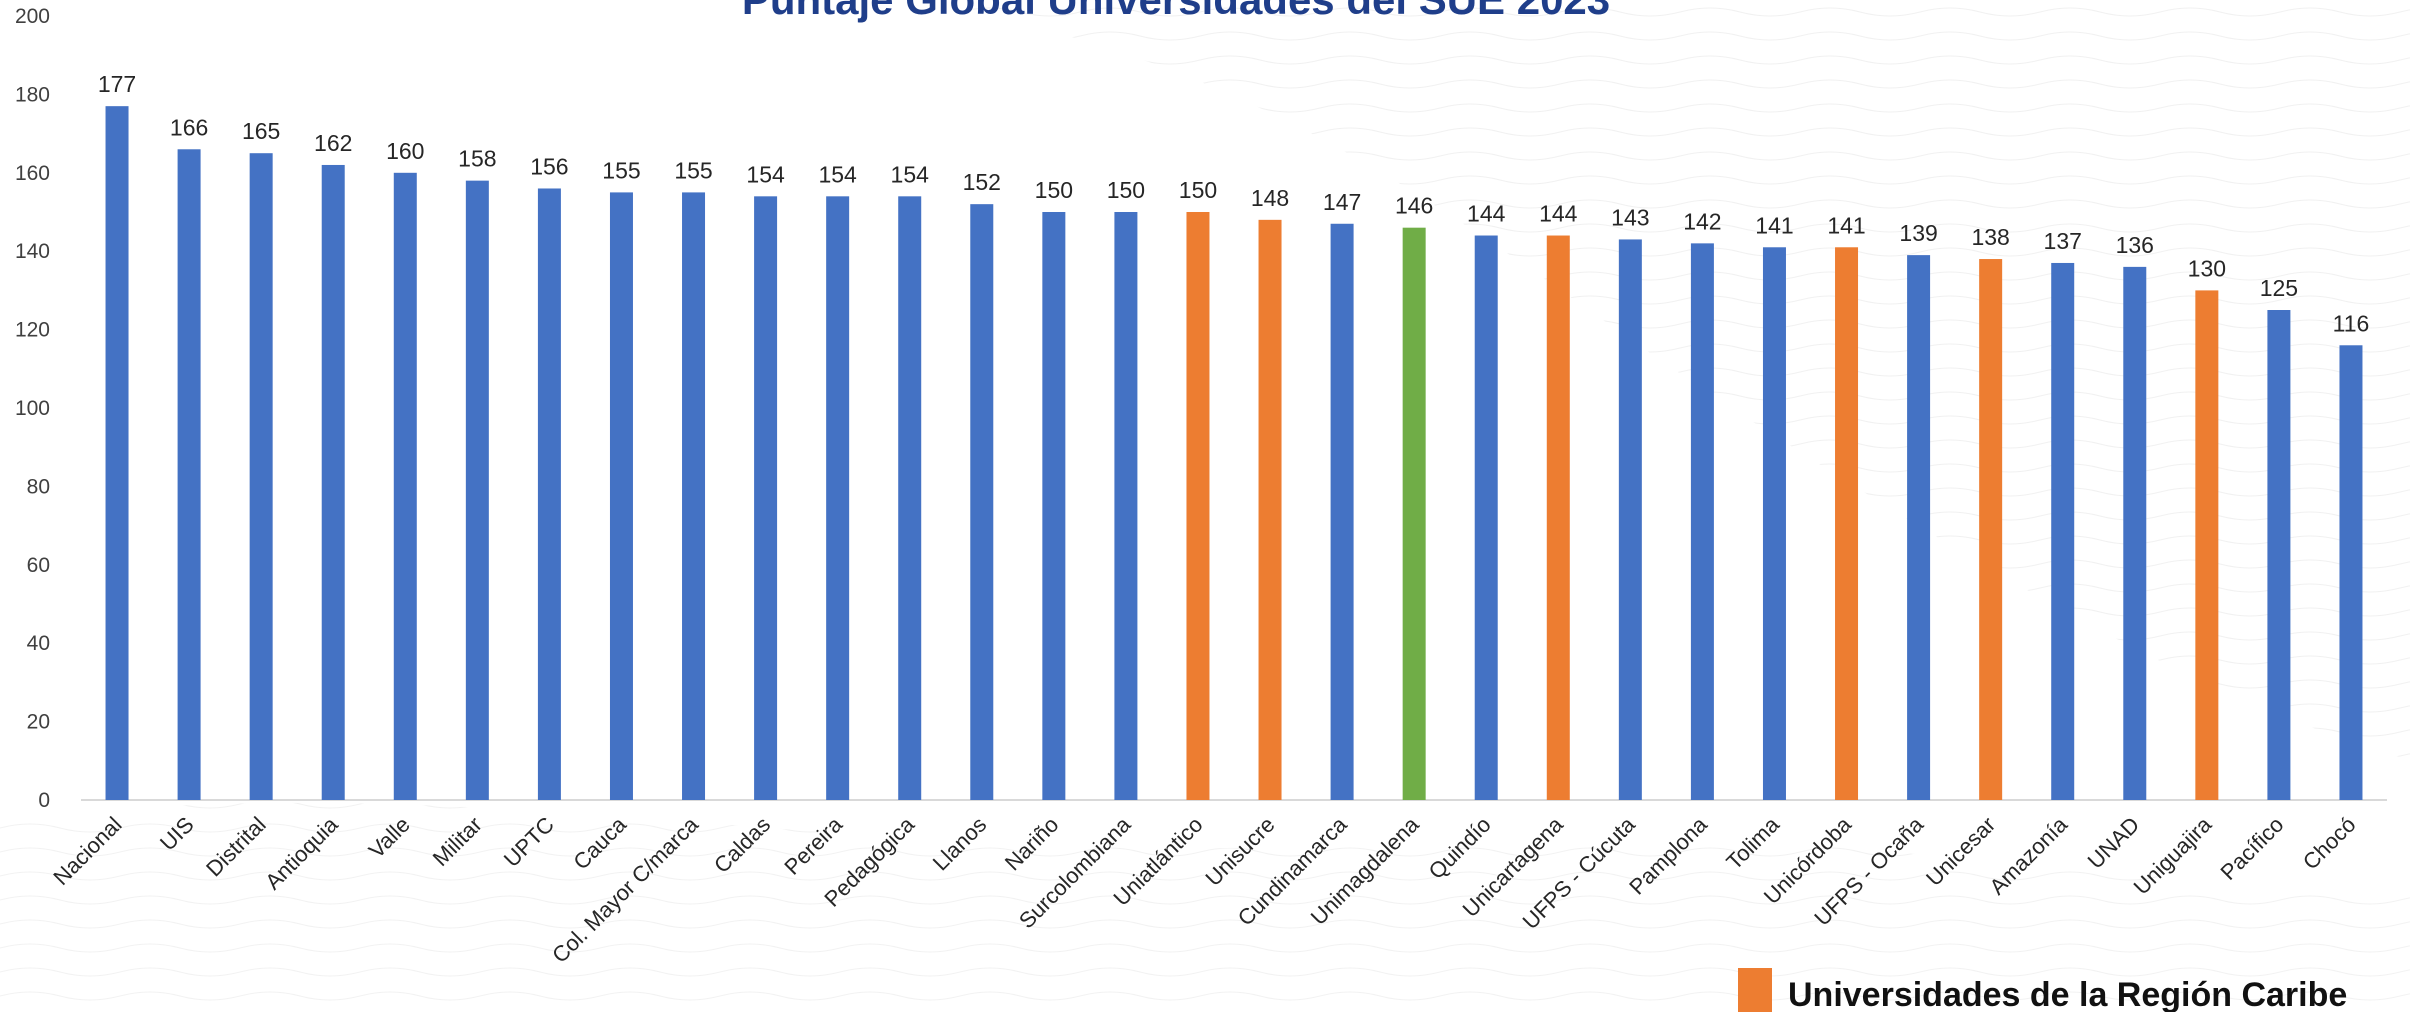 Image resolution: width=2410 pixels, height=1012 pixels. Describe the element at coordinates (549, 166) in the screenshot. I see `bar-value-label: 156` at that location.